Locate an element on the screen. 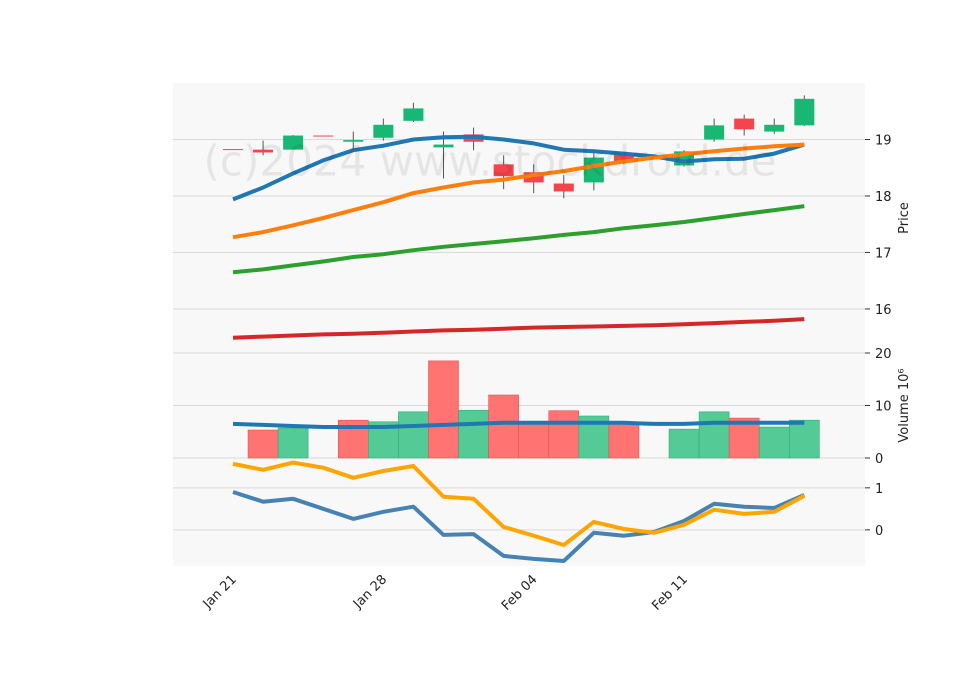 The image size is (960, 690). x-tick-label: Feb 11 is located at coordinates (670, 593).